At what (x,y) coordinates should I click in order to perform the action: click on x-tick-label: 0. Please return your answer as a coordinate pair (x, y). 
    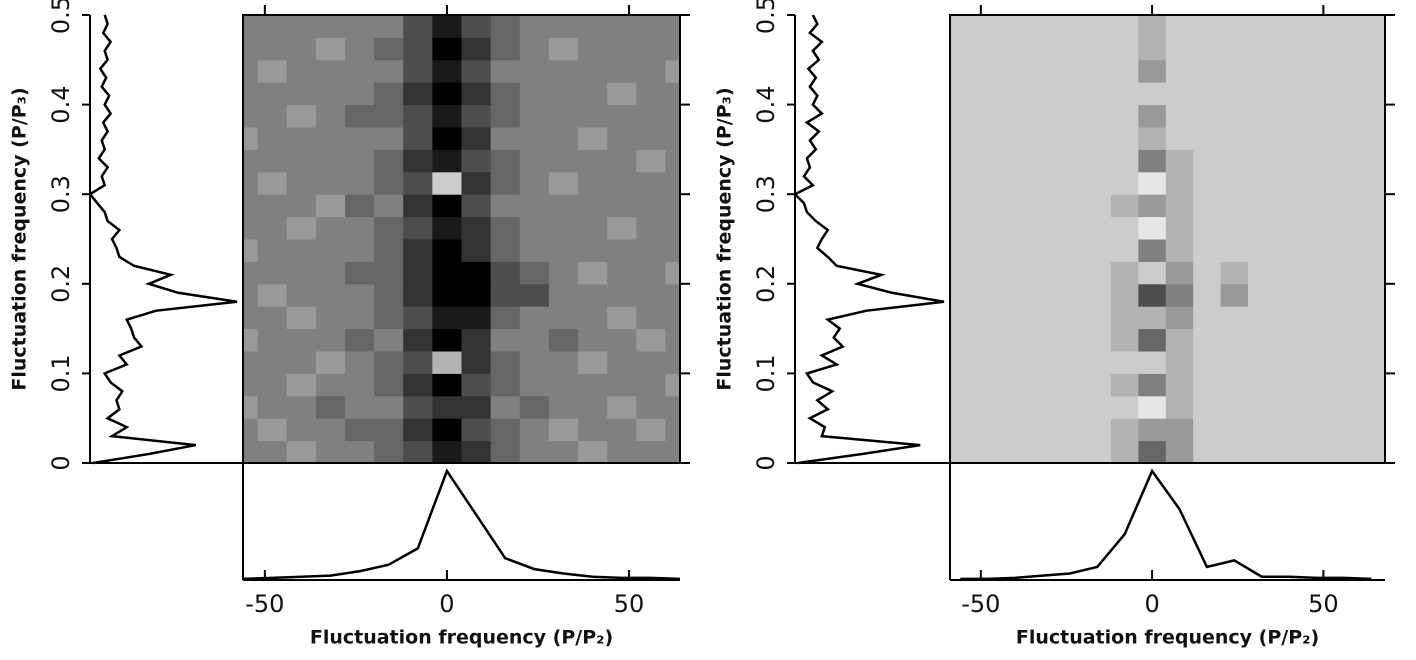
    Looking at the image, I should click on (446, 604).